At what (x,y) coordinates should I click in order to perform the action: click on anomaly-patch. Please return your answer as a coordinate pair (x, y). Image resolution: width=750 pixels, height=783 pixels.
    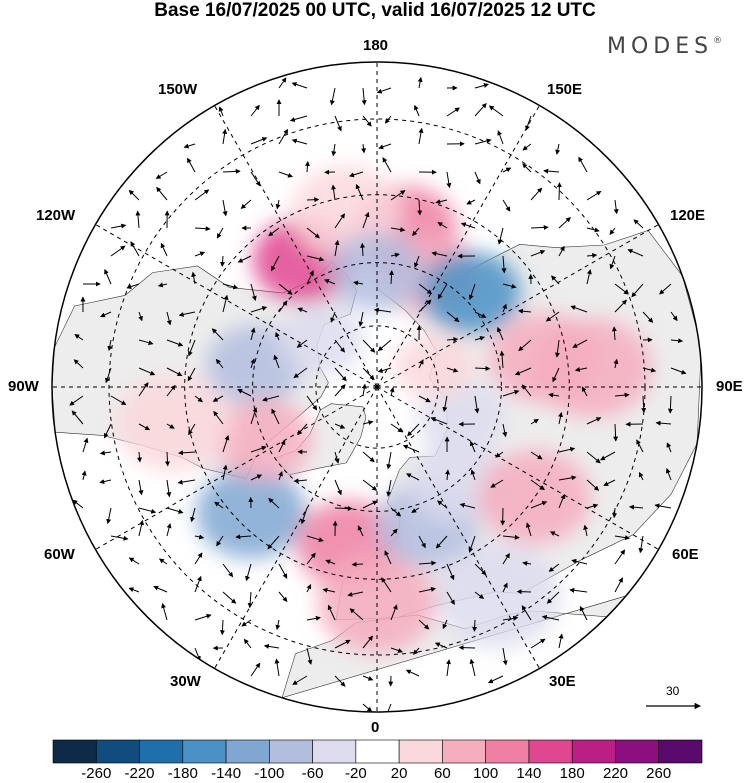
    Looking at the image, I should click on (251, 513).